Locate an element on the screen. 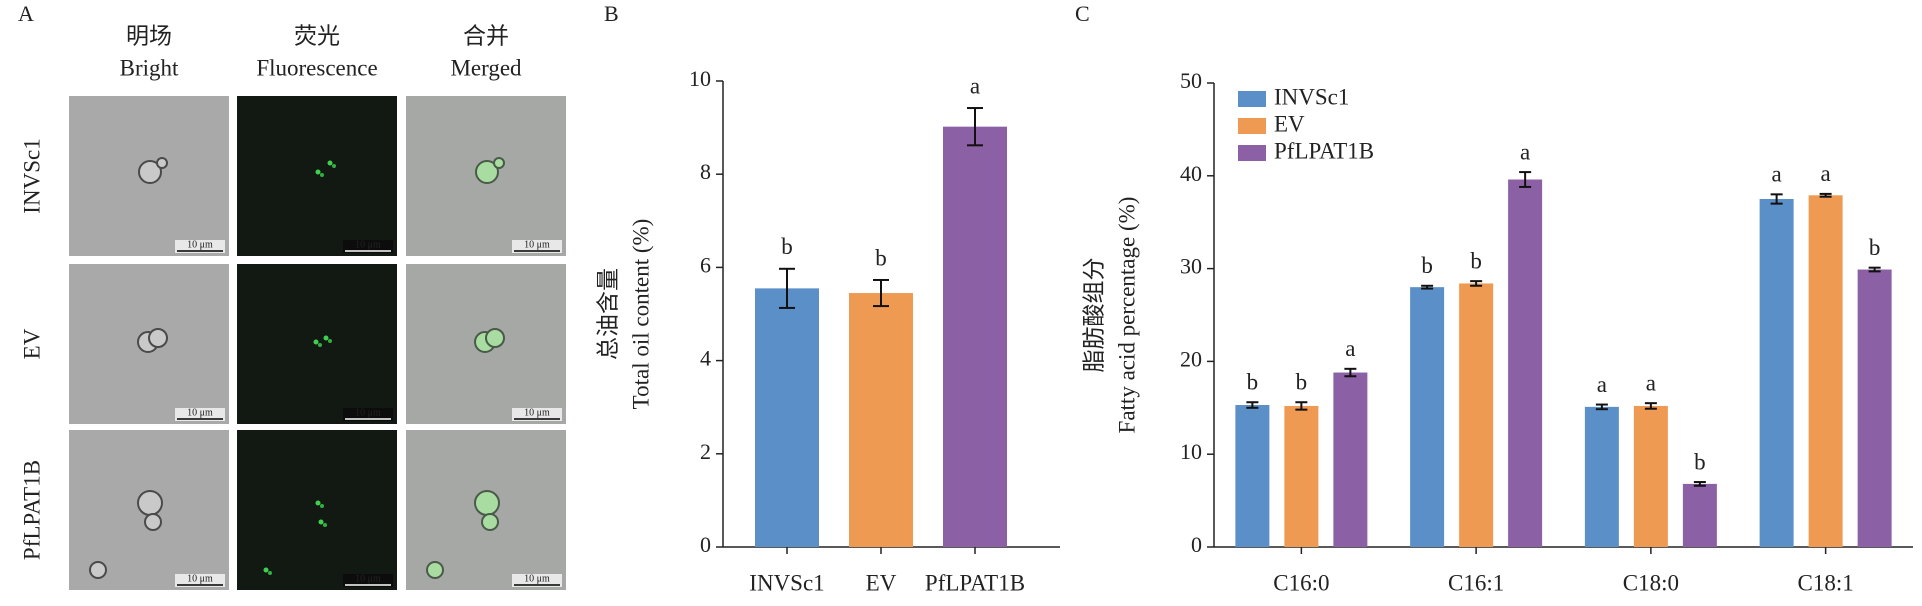  panel-label: A is located at coordinates (26, 13).